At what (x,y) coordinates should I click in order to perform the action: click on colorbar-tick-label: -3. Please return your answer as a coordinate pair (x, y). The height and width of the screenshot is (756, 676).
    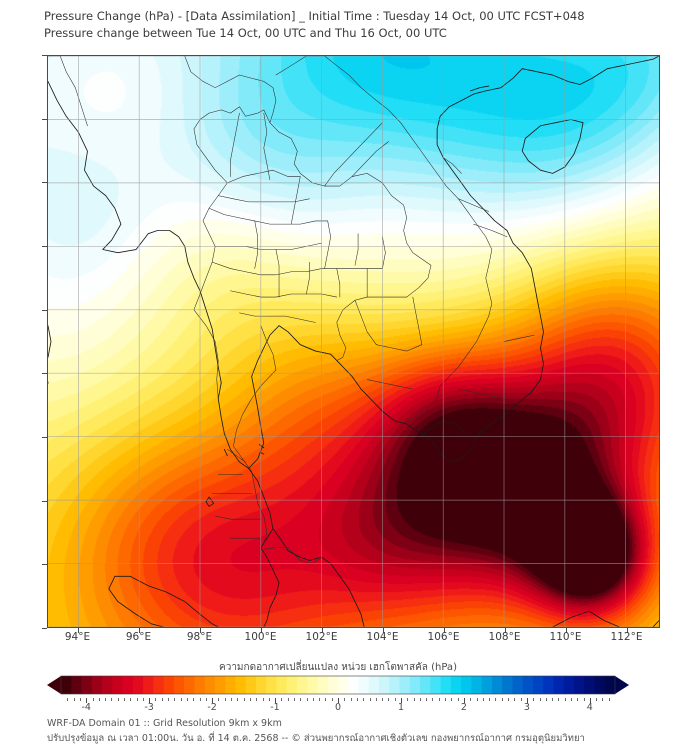
    Looking at the image, I should click on (149, 707).